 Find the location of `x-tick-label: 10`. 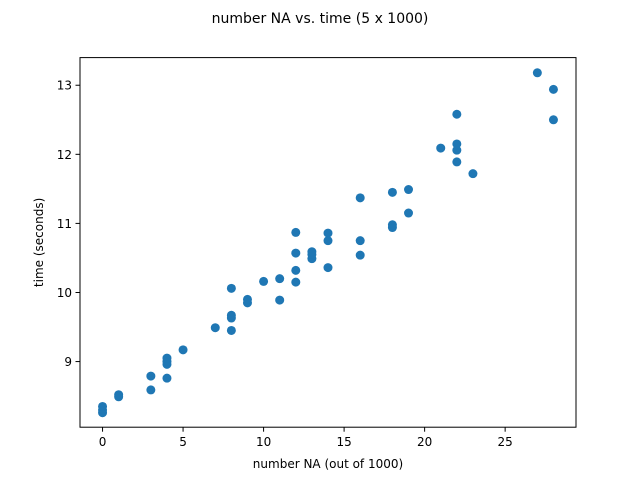

x-tick-label: 10 is located at coordinates (263, 442).